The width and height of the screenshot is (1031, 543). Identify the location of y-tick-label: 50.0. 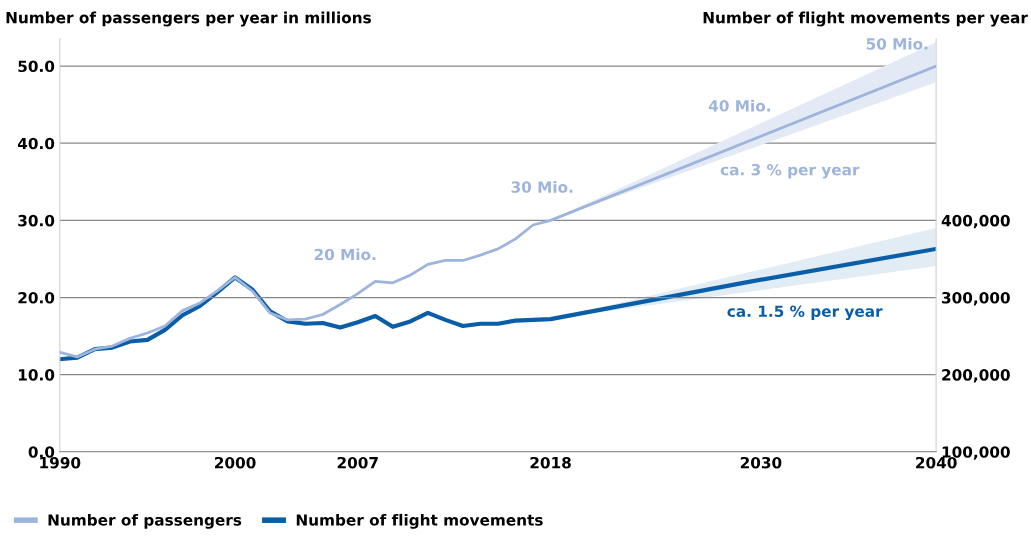
(36, 66).